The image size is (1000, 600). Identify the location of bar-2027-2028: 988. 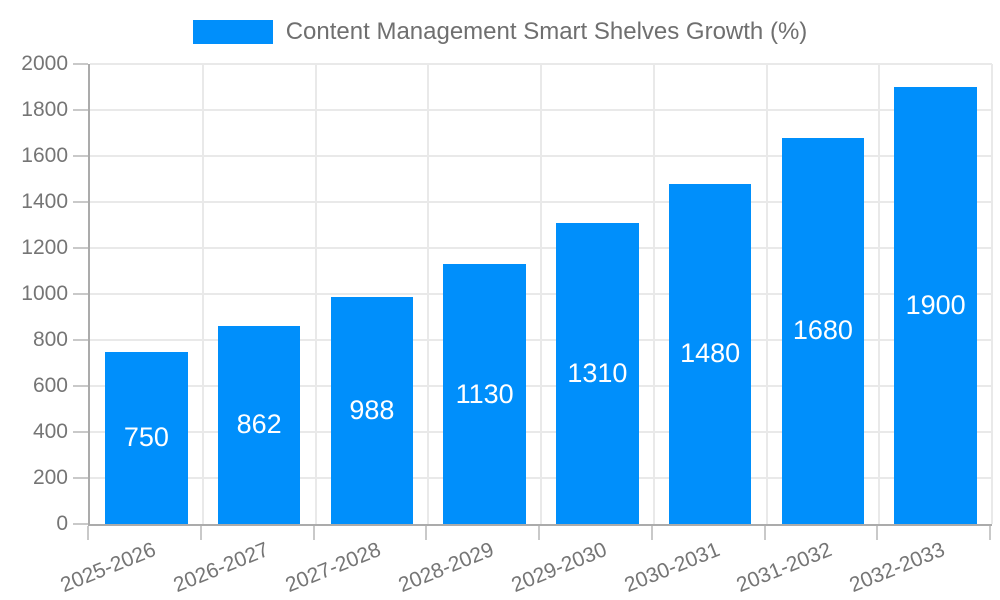
(372, 410).